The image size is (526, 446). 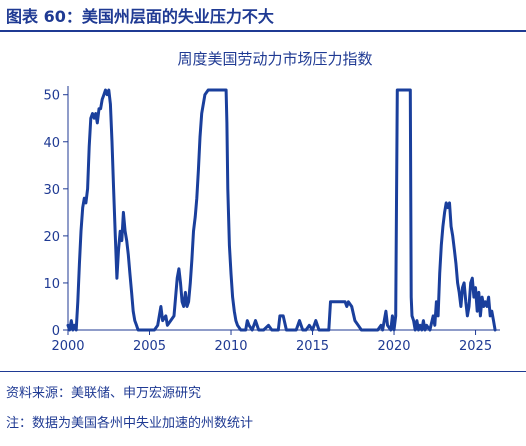 What do you see at coordinates (51, 284) in the screenshot?
I see `y-tick-label: 10` at bounding box center [51, 284].